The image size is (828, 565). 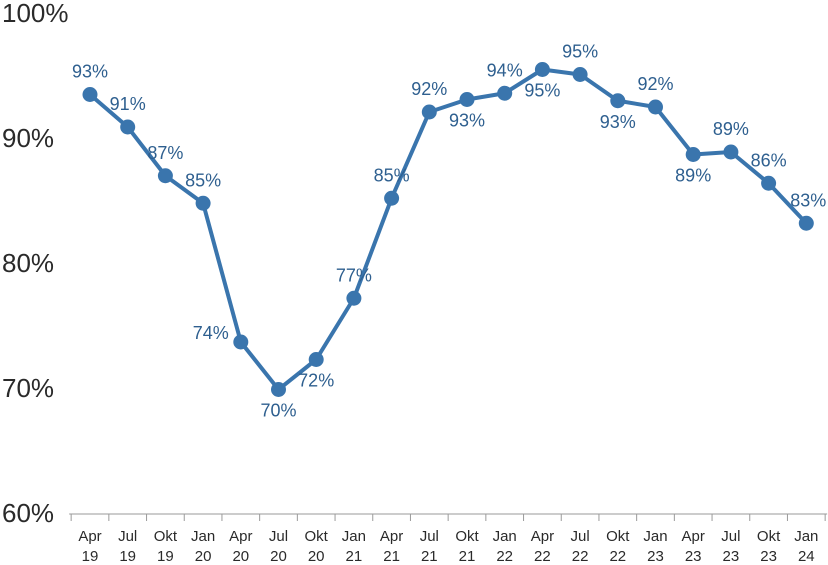 I want to click on y-tick-label: 90%, so click(x=28, y=138).